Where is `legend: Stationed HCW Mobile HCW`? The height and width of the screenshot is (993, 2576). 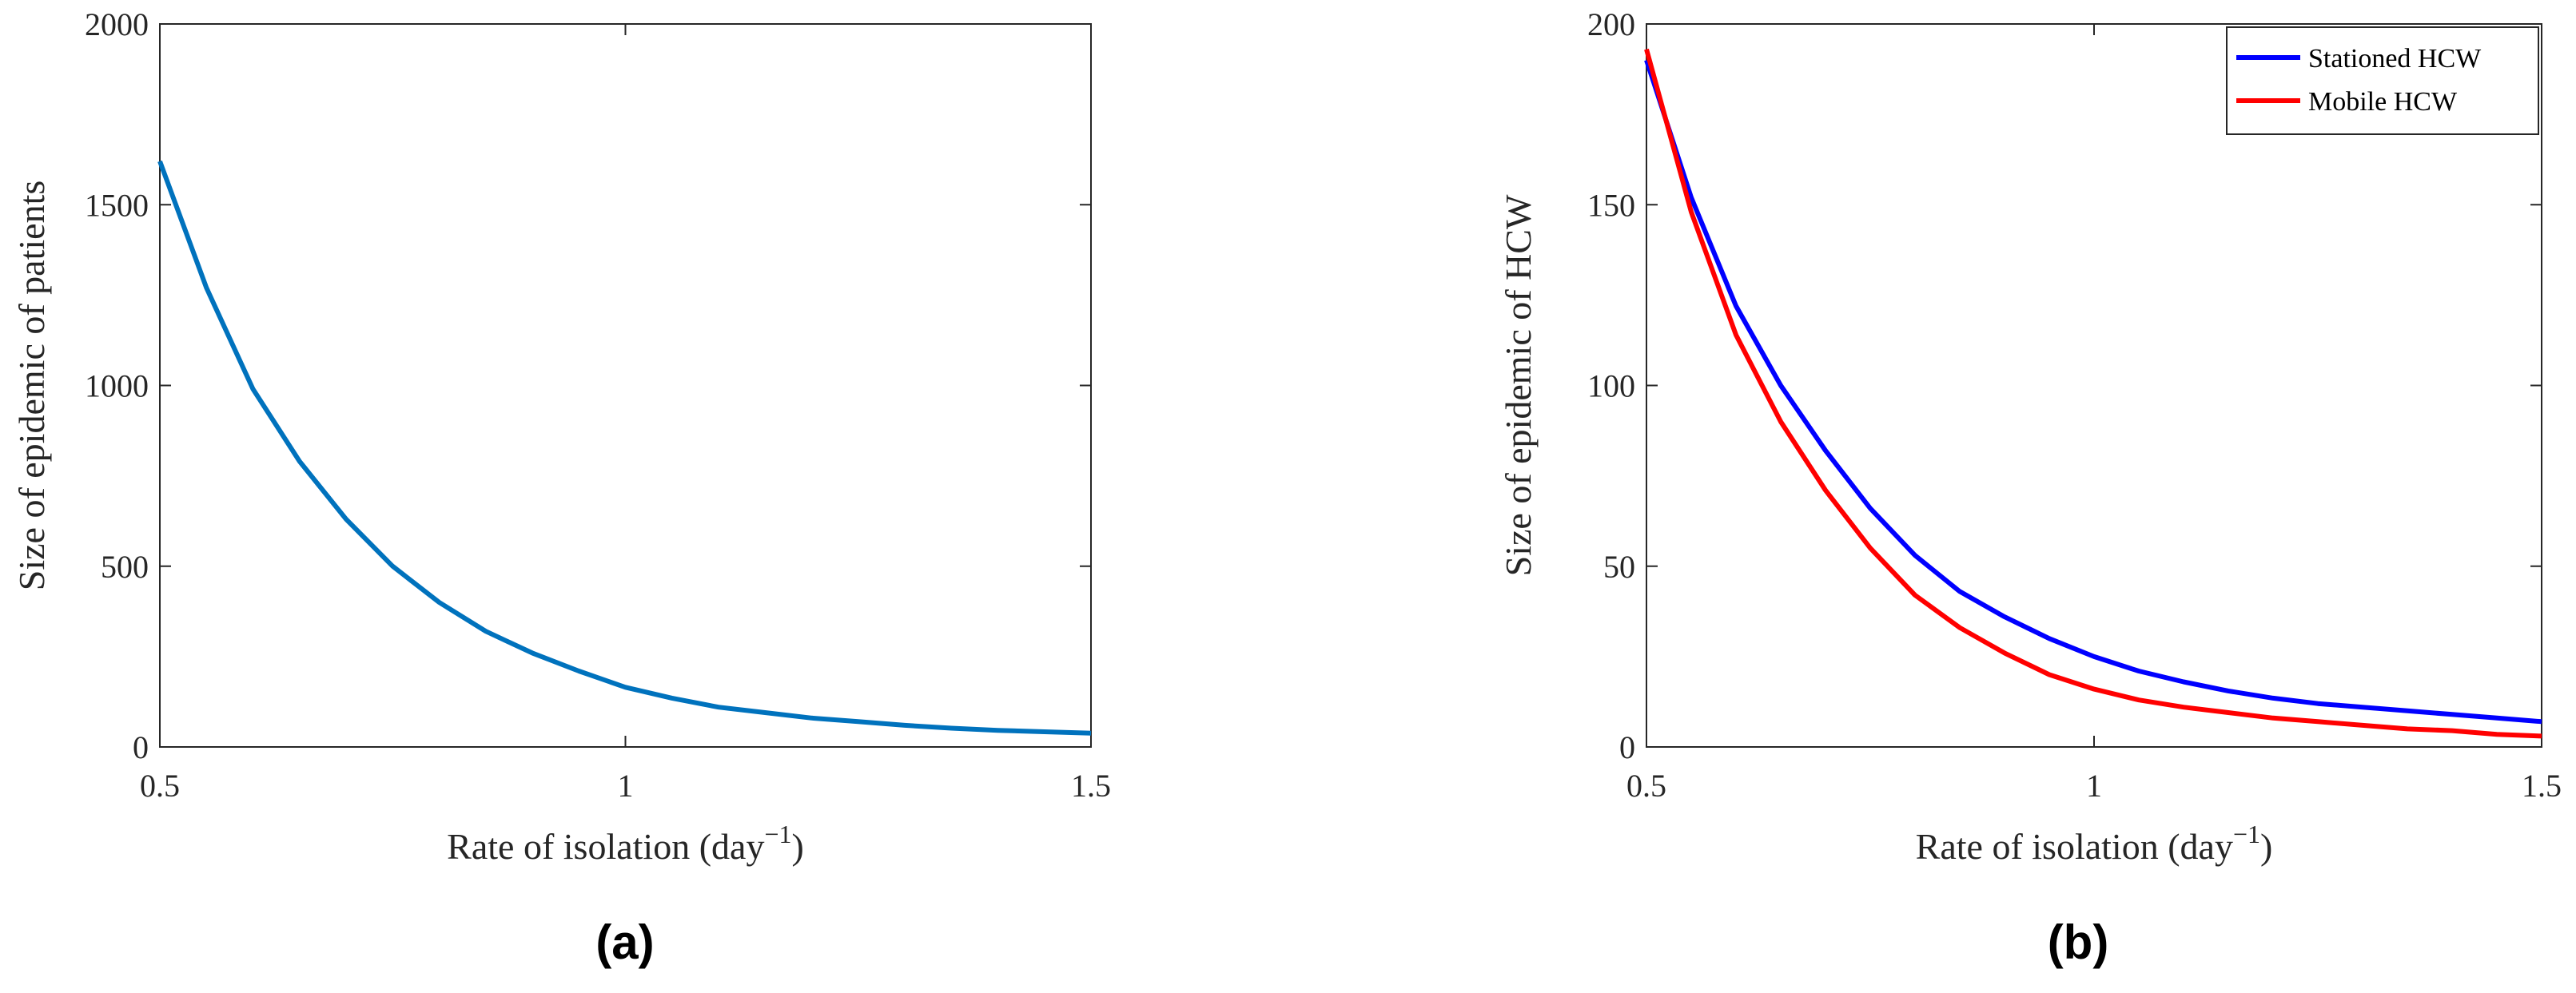 legend: Stationed HCW Mobile HCW is located at coordinates (2382, 81).